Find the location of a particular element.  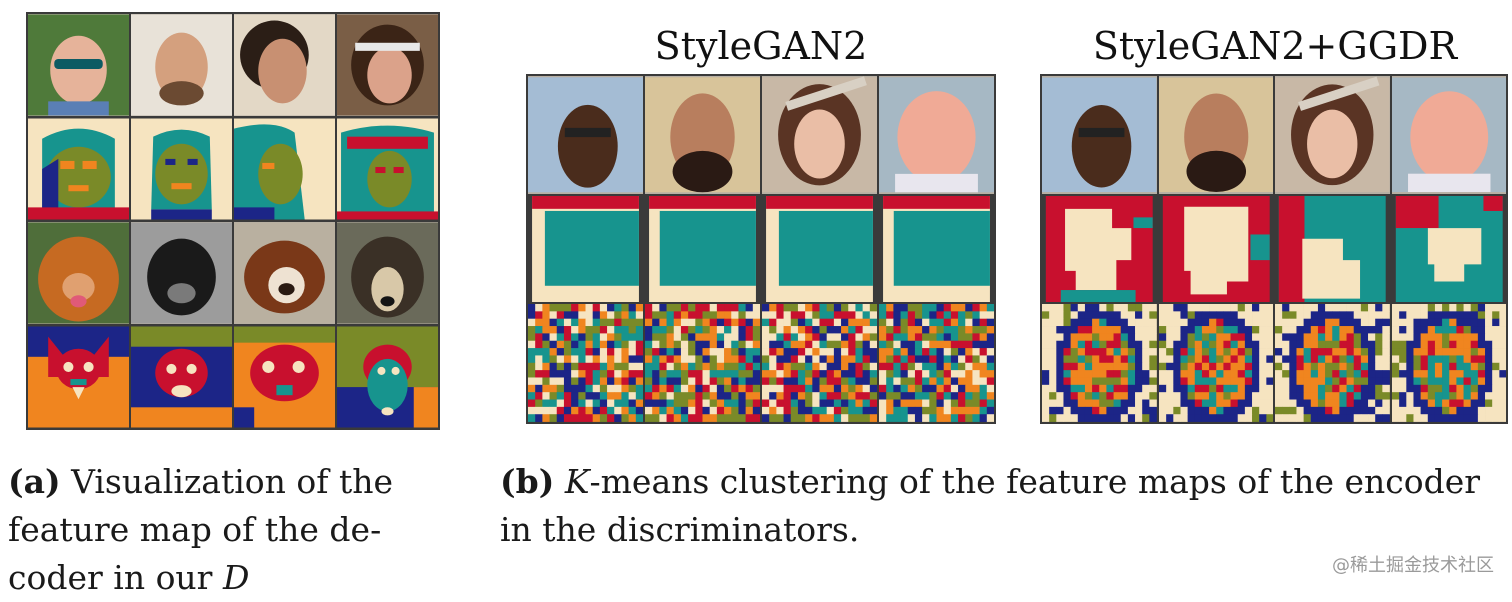

caption-a-line-2: feature map of the de- is located at coordinates (195, 529).